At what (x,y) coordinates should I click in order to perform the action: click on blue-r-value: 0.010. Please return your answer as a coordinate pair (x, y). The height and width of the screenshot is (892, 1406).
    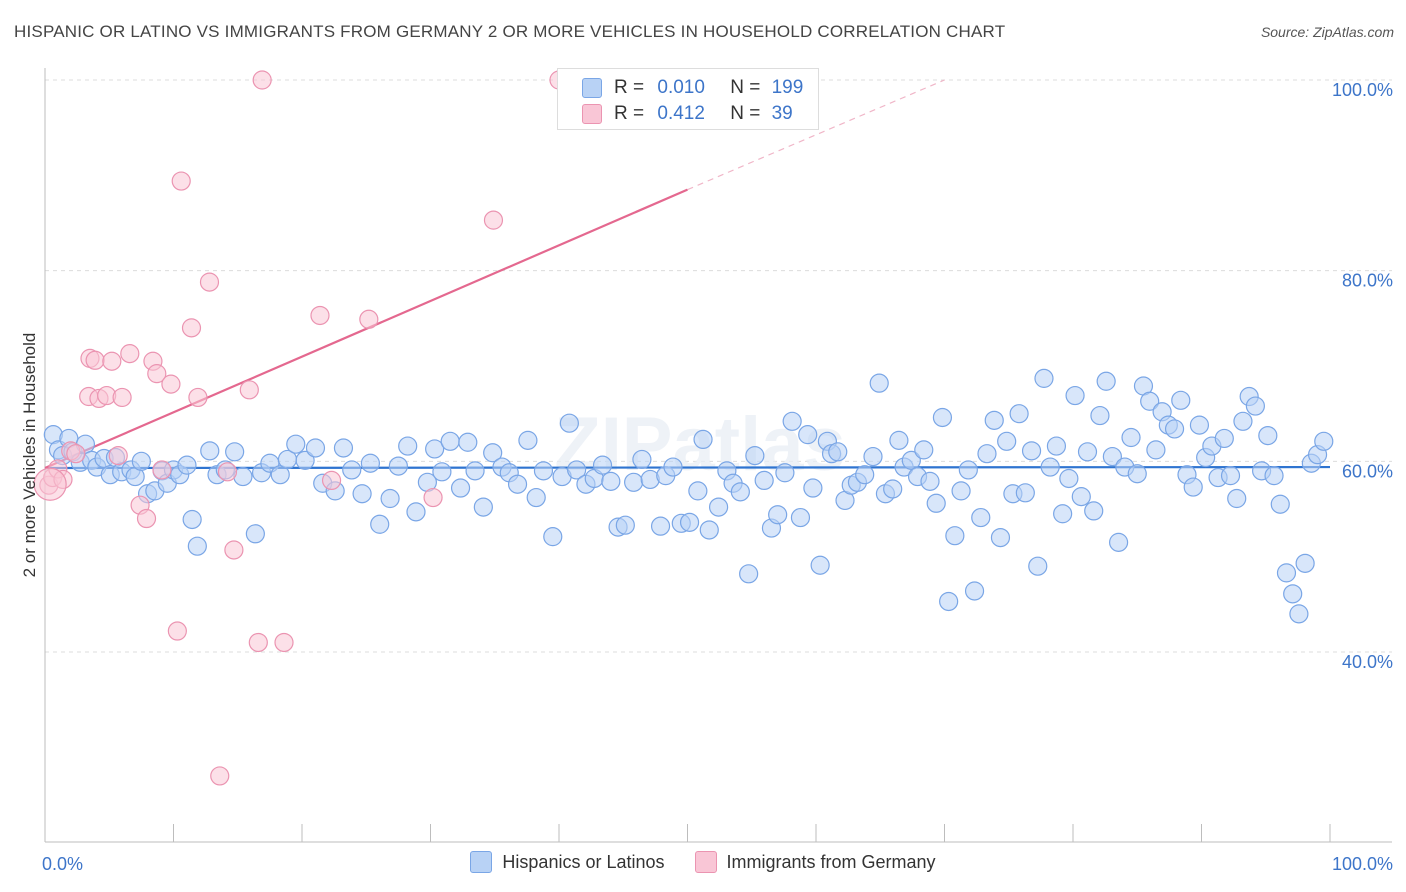
    Looking at the image, I should click on (681, 87).